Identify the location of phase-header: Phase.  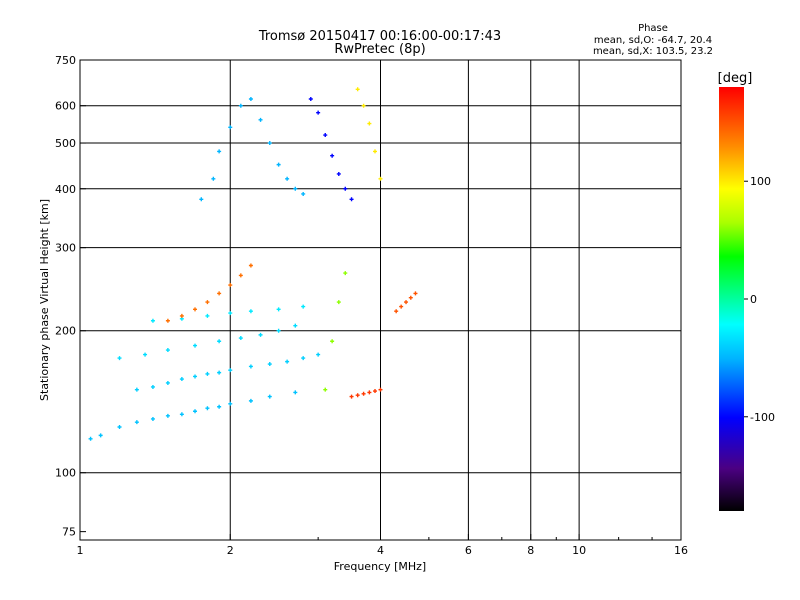
(653, 28).